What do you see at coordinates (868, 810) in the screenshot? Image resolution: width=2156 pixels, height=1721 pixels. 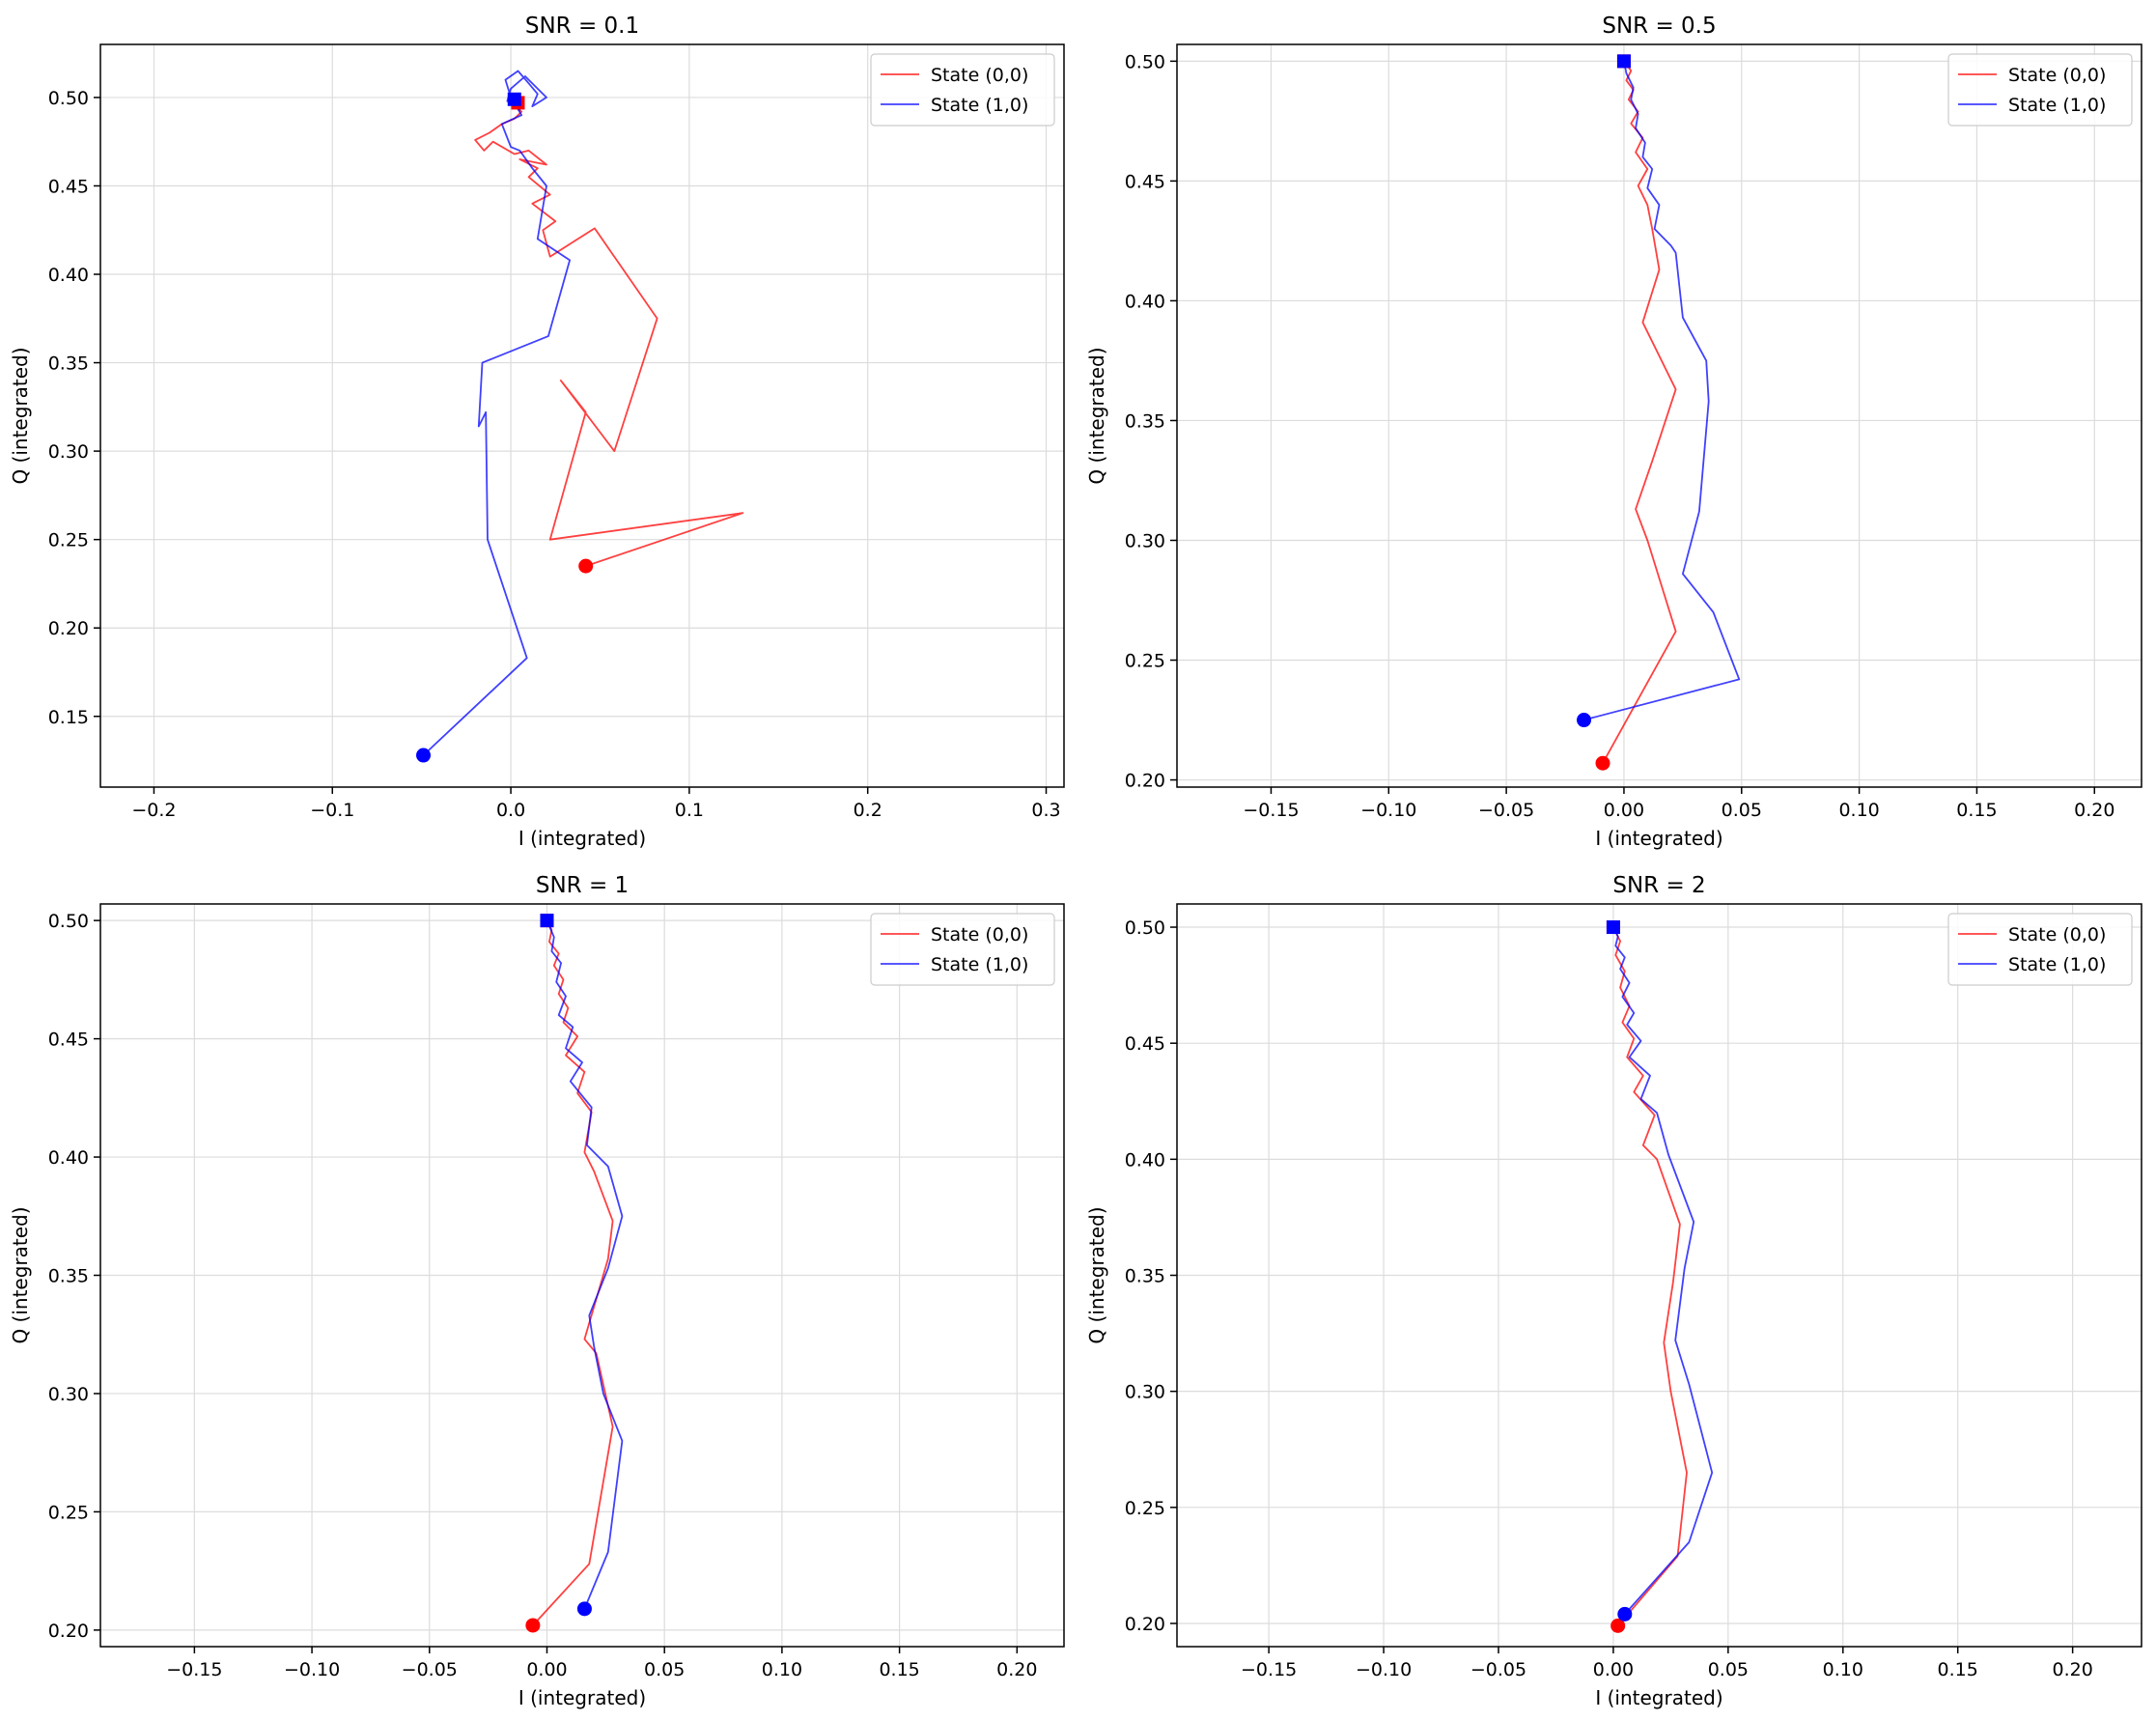 I see `x-tick-label: 0.2` at bounding box center [868, 810].